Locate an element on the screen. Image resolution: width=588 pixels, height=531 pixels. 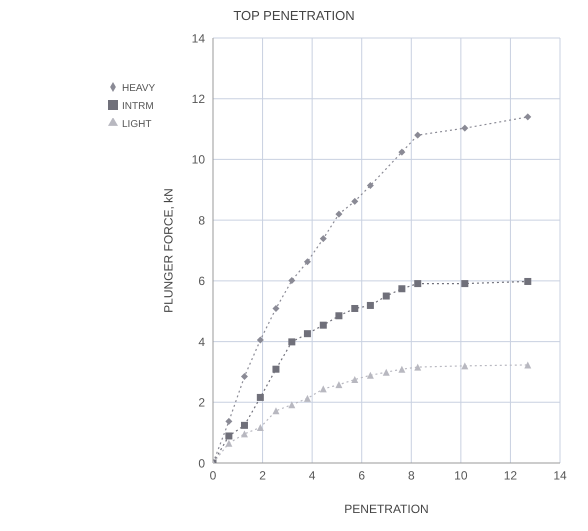
y-tick-label: 10 is located at coordinates (199, 159).